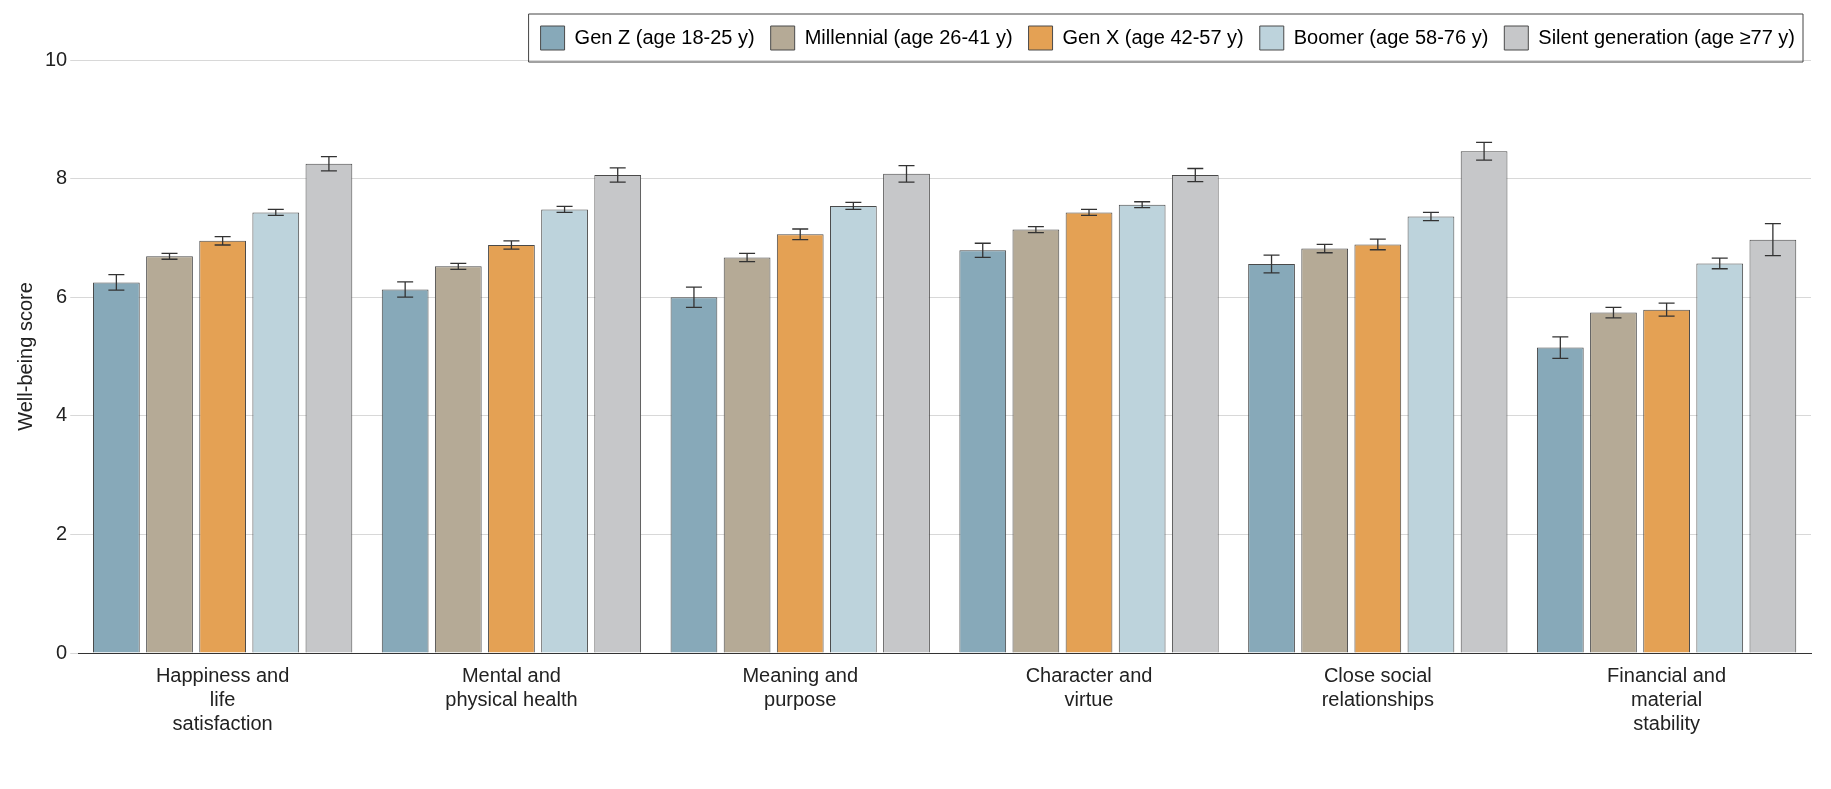 Image resolution: width=1831 pixels, height=789 pixels. I want to click on x-tick-label: Character and virtue, so click(1089, 686).